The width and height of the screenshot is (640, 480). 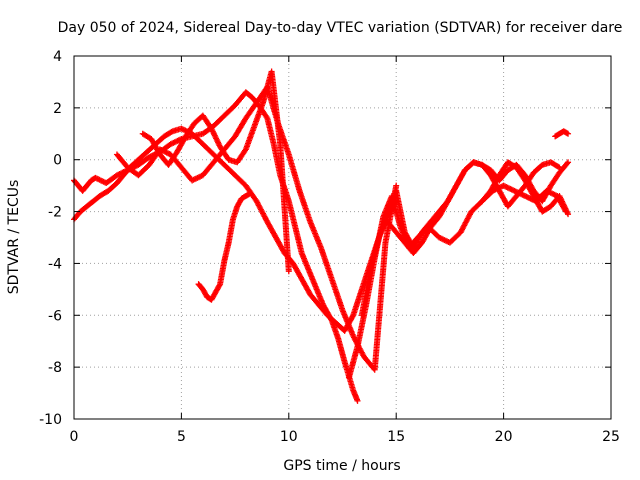 What do you see at coordinates (341, 466) in the screenshot?
I see `x-axis-label: GPS time / hours` at bounding box center [341, 466].